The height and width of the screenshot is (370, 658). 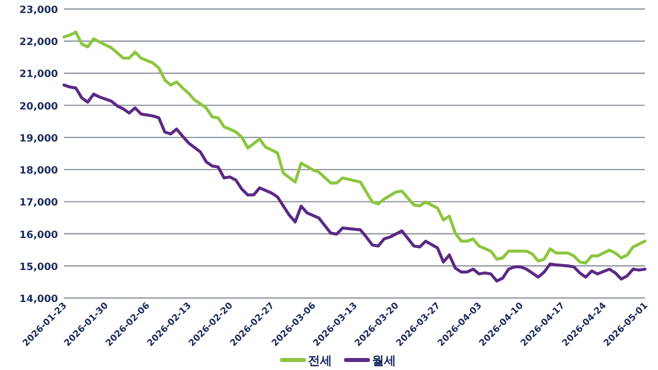 What do you see at coordinates (38, 299) in the screenshot?
I see `y-tick-label: 14,000` at bounding box center [38, 299].